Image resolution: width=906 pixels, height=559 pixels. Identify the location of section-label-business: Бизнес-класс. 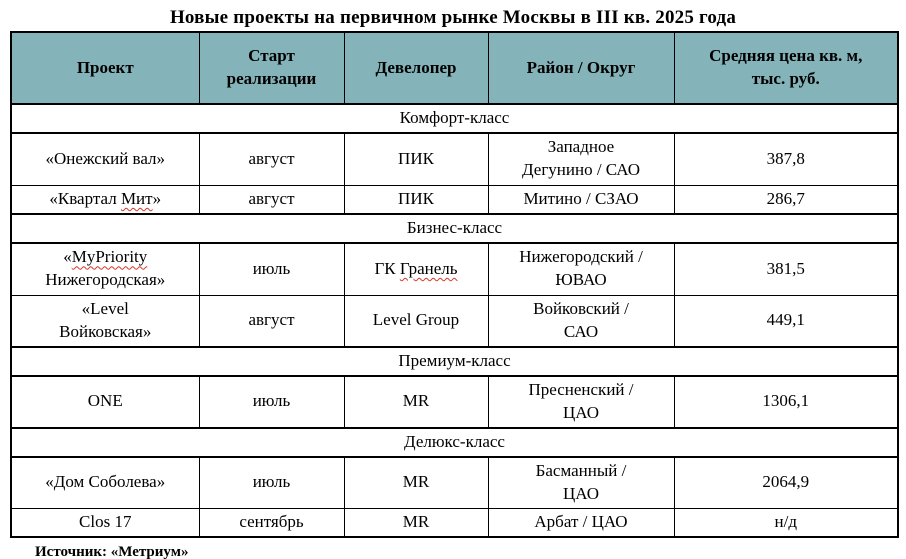
(454, 228).